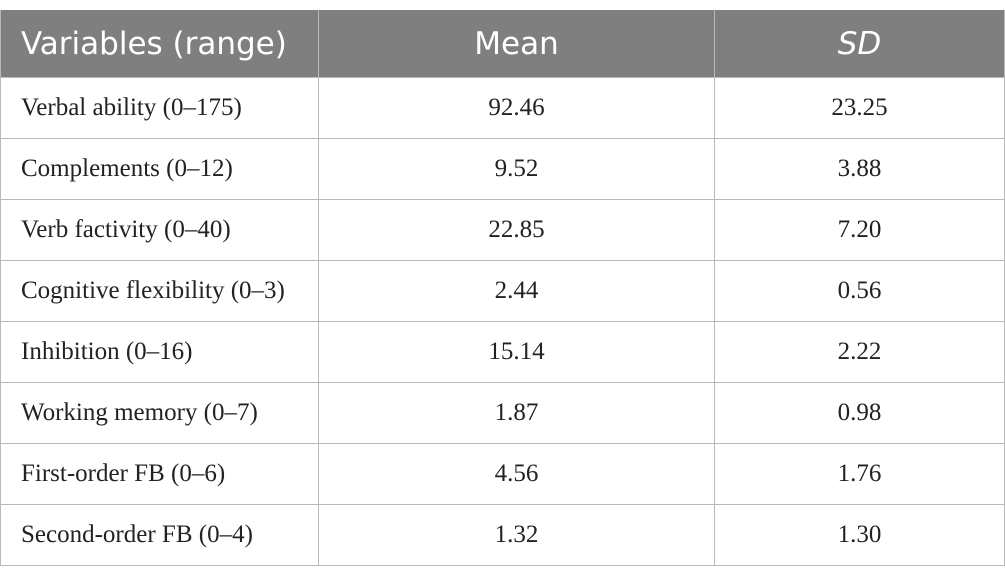 The image size is (1005, 586). What do you see at coordinates (859, 230) in the screenshot?
I see `sd-cell: 7.20` at bounding box center [859, 230].